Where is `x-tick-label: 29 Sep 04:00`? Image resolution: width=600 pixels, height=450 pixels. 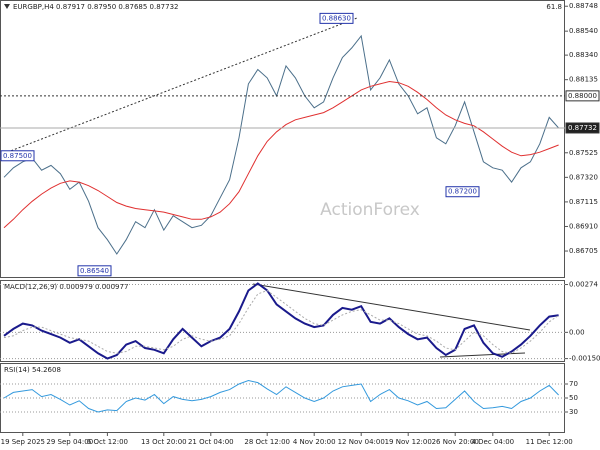 x-tick-label: 29 Sep 04:00 is located at coordinates (69, 442).